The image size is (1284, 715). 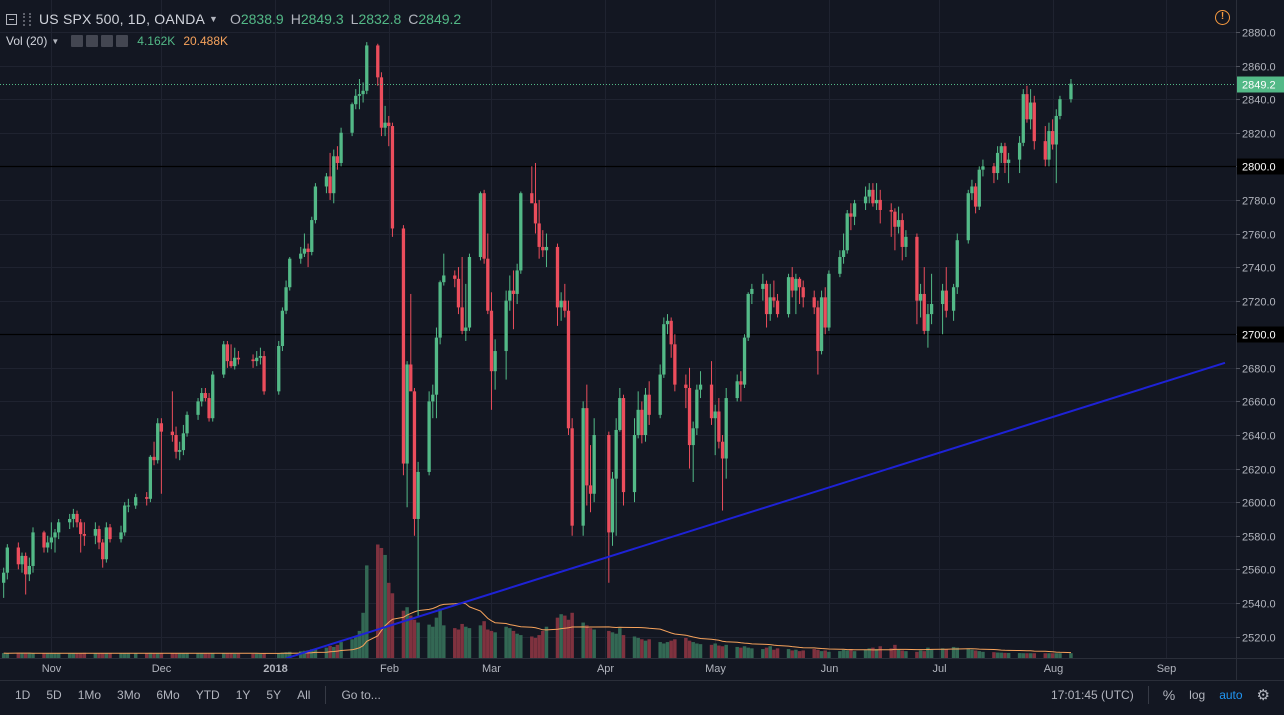 I want to click on timeframe-1d: 1D, so click(x=23, y=695).